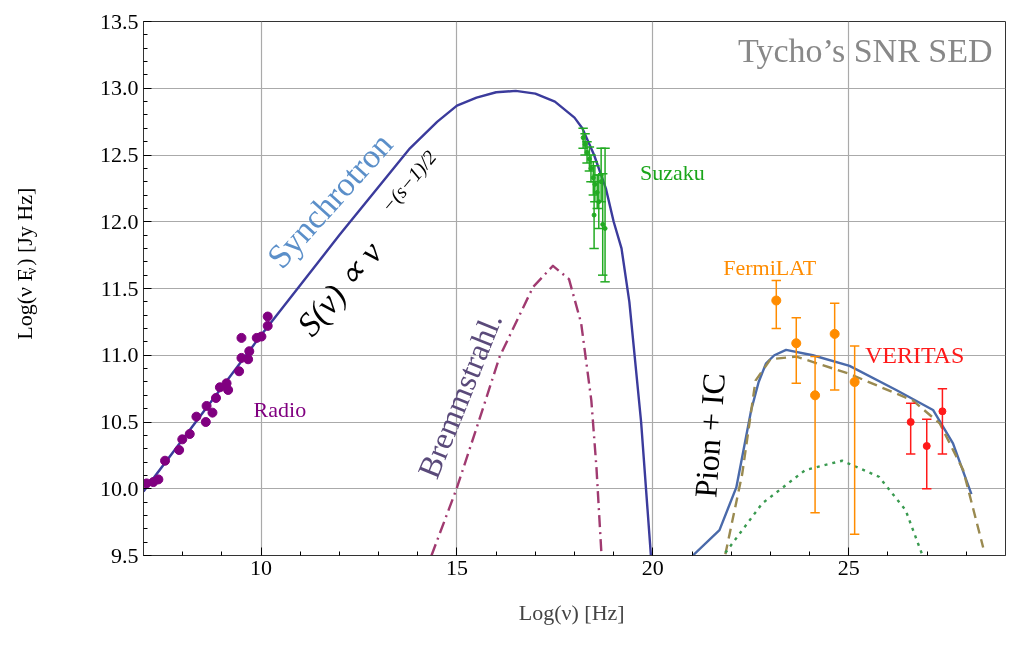 This screenshot has width=1011, height=654. Describe the element at coordinates (119, 21) in the screenshot. I see `y-tick-label: 13.5` at that location.